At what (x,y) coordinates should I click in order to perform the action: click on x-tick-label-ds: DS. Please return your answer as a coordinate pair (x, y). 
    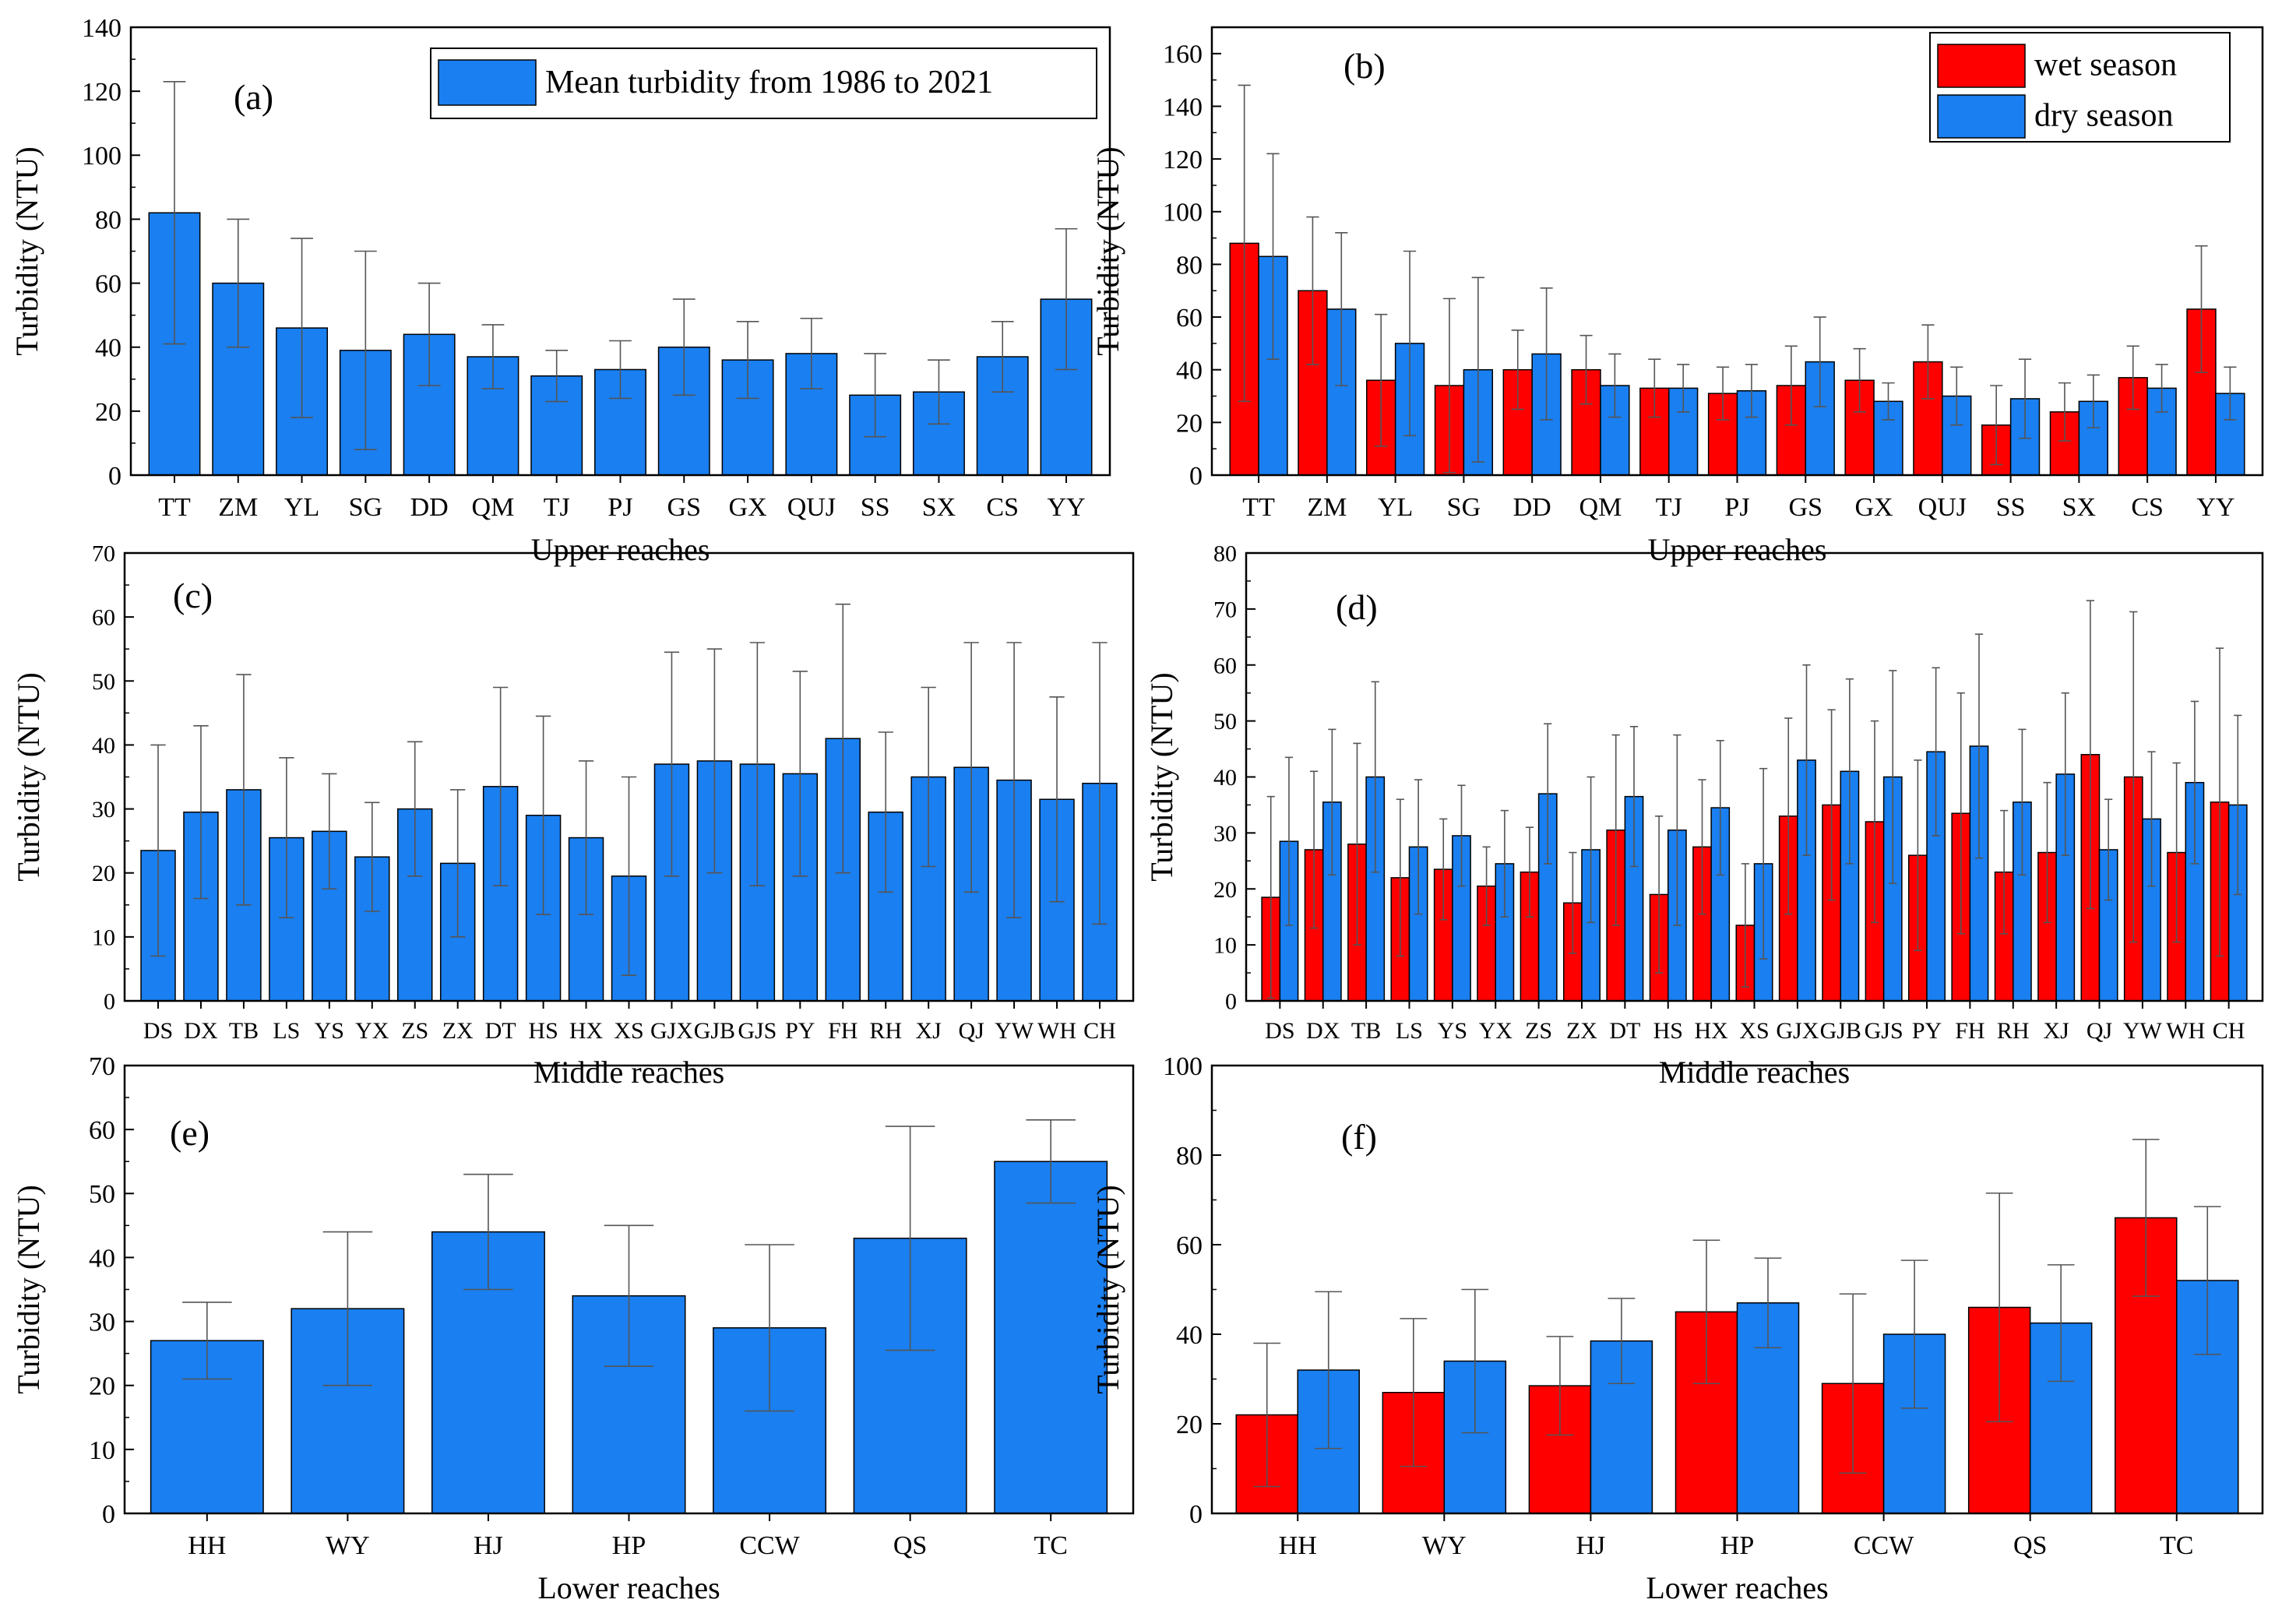
    Looking at the image, I should click on (158, 1031).